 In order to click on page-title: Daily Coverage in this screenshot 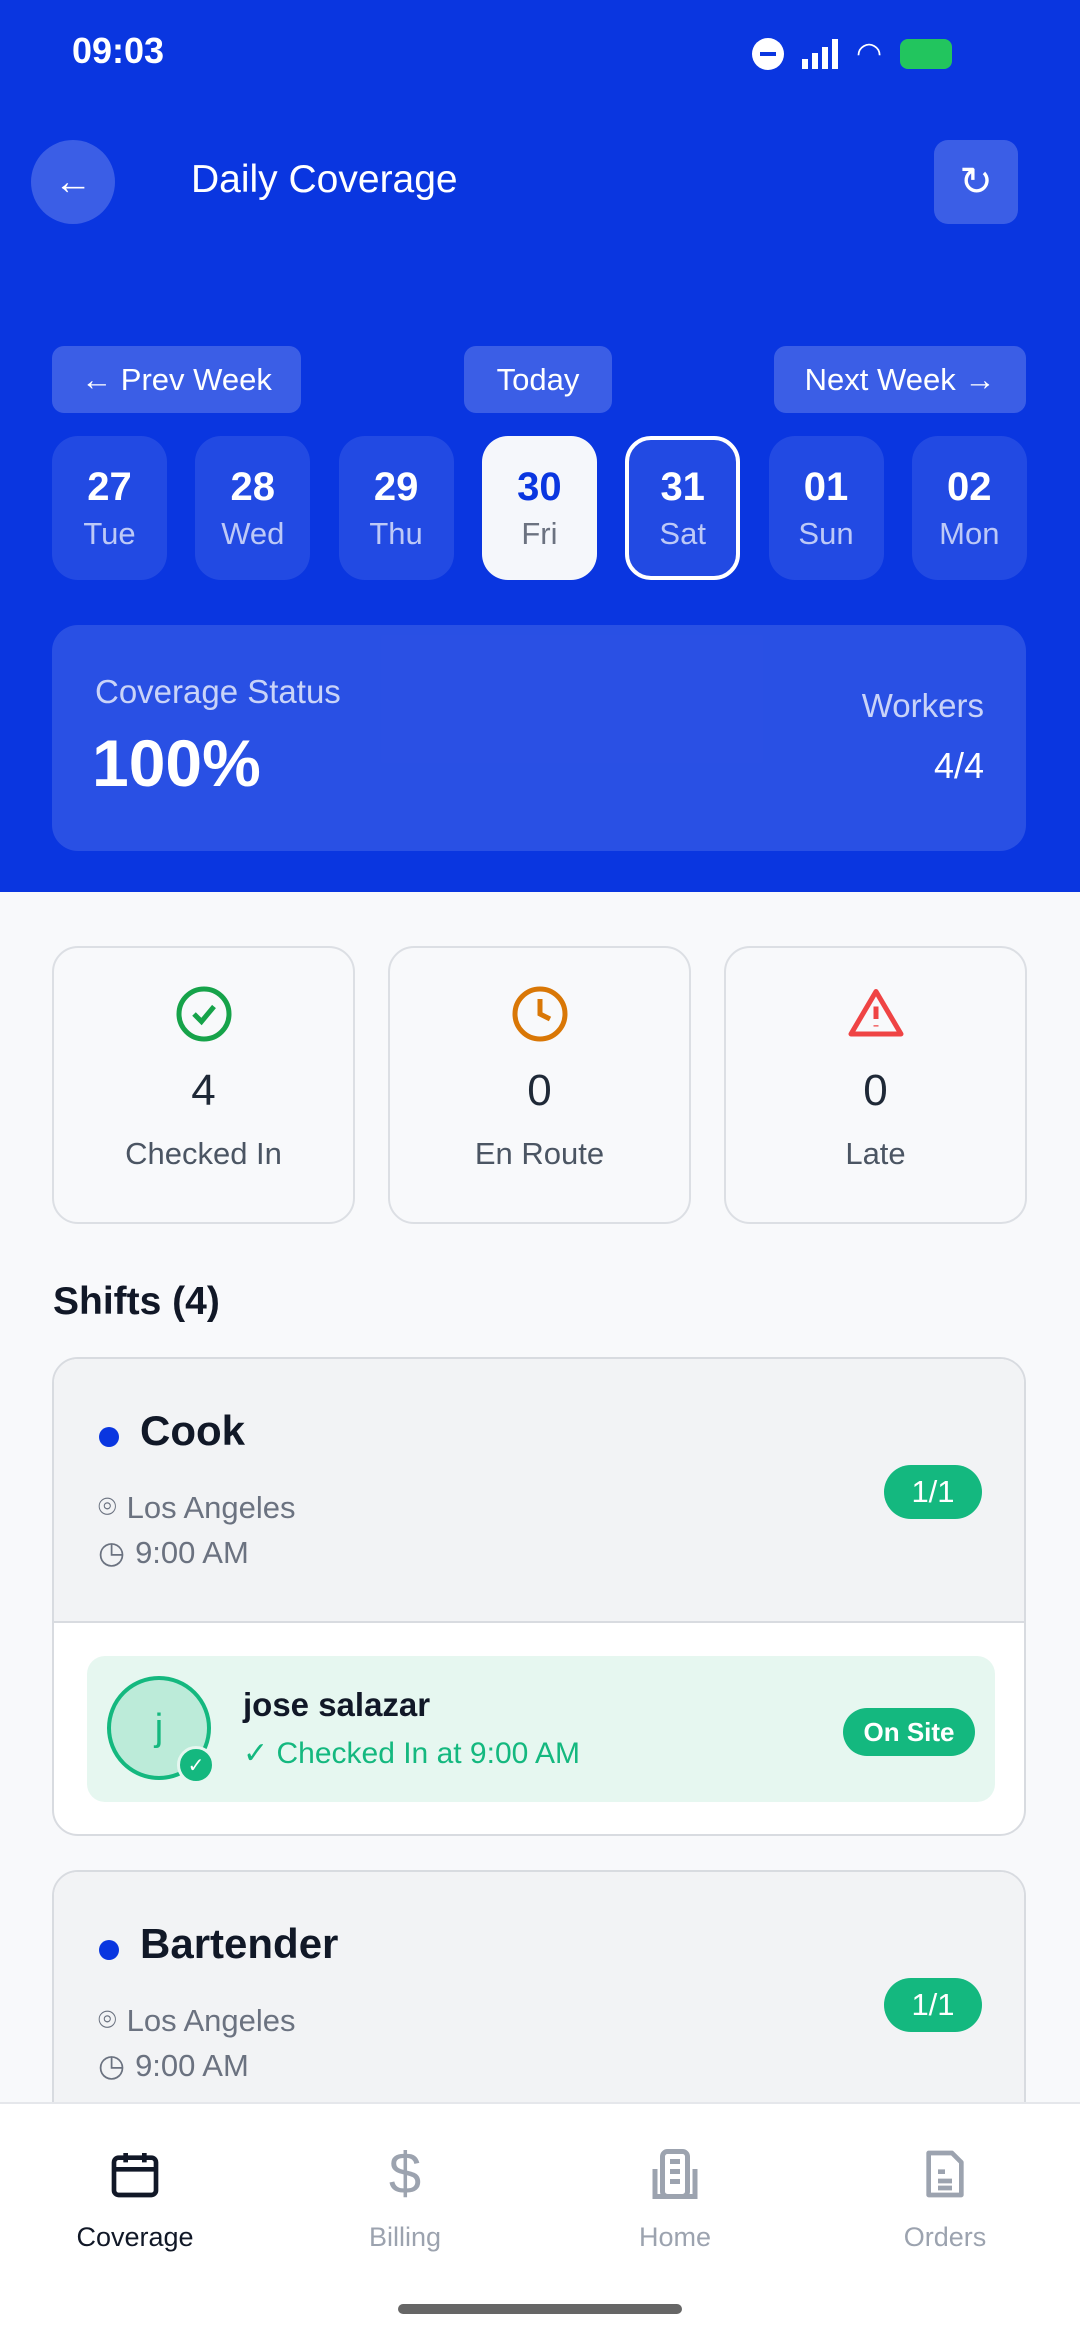, I will do `click(324, 179)`.